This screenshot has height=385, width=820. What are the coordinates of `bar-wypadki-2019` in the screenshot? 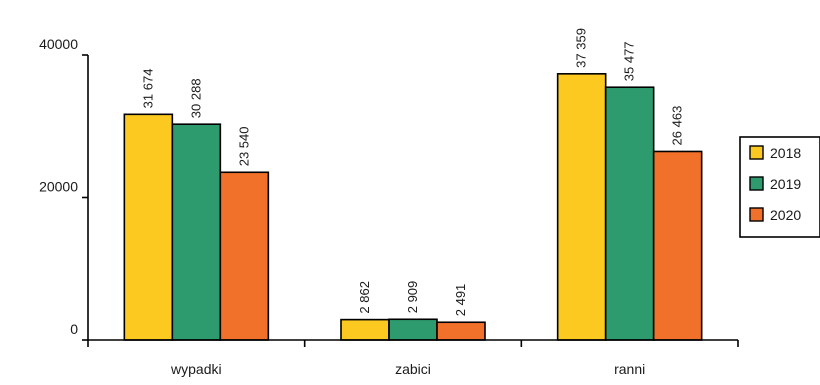 It's located at (196, 232).